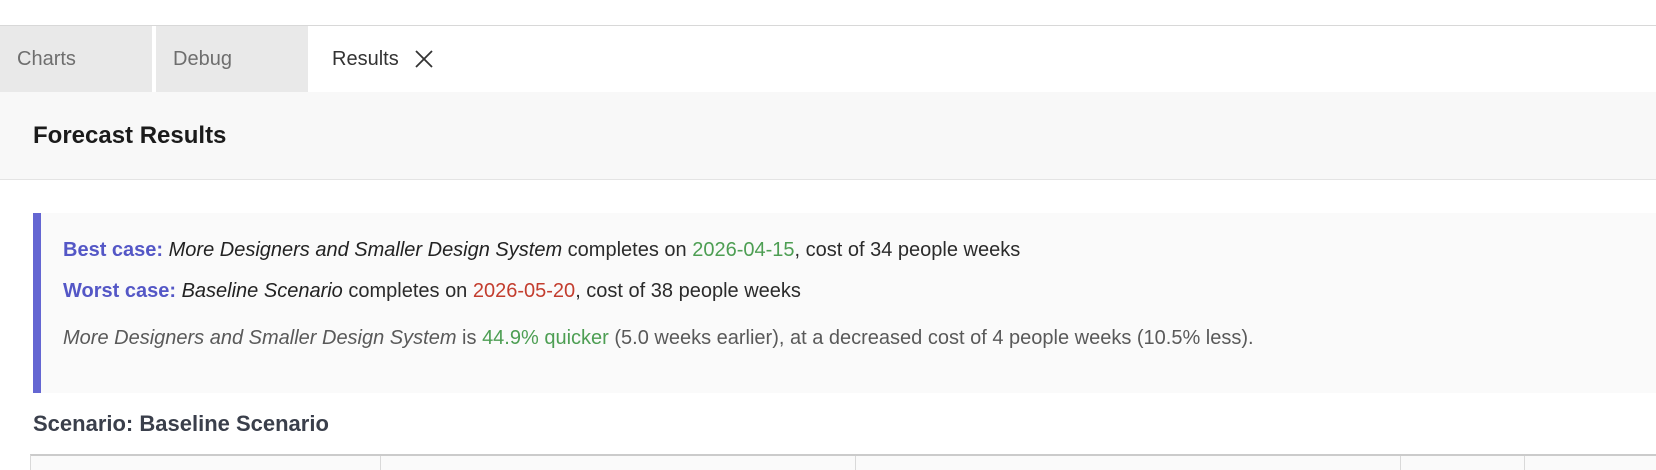 The image size is (1656, 470). I want to click on tab-results: Results, so click(380, 59).